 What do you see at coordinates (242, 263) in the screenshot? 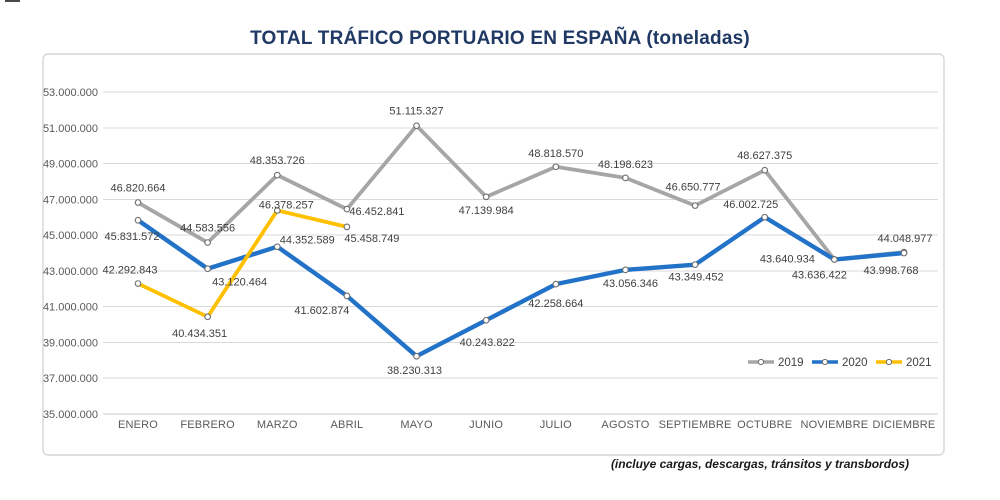
I see `series-line-2021` at bounding box center [242, 263].